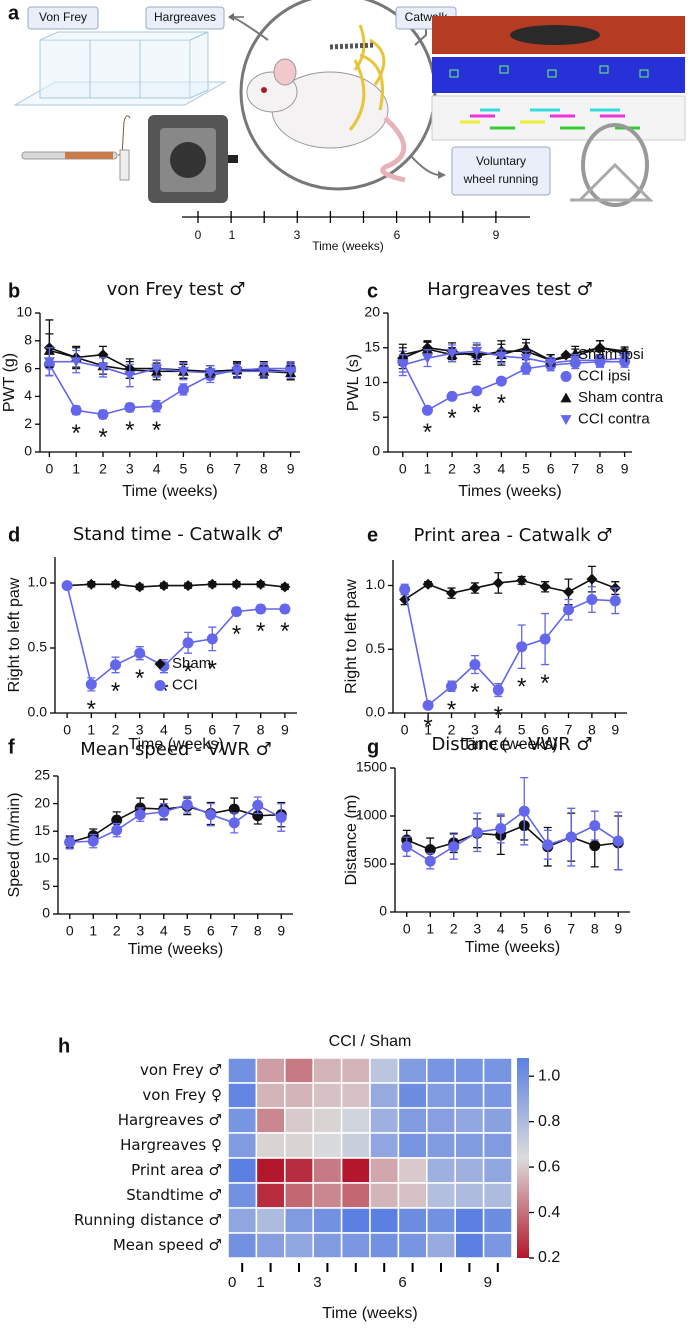 This screenshot has width=688, height=1329. Describe the element at coordinates (281, 931) in the screenshot. I see `x-tick-label: 9` at that location.